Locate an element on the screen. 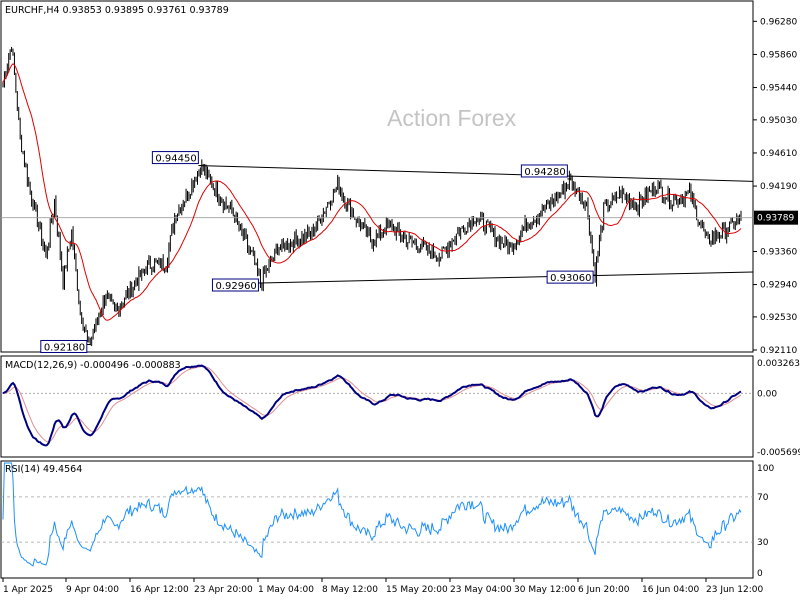 The image size is (800, 600). watermark: Action Forex is located at coordinates (452, 118).